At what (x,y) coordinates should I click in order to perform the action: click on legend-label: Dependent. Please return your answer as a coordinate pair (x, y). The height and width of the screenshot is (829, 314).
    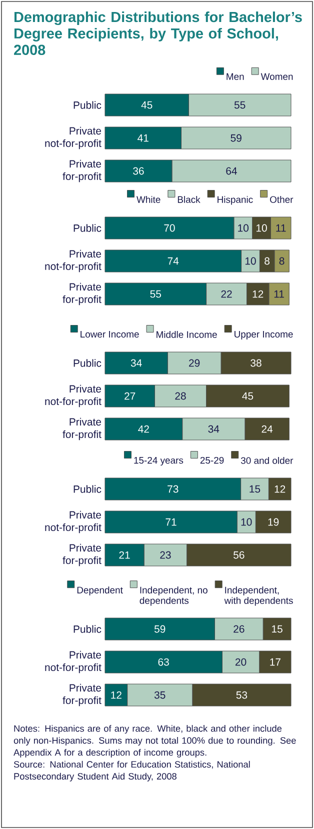
    Looking at the image, I should click on (100, 591).